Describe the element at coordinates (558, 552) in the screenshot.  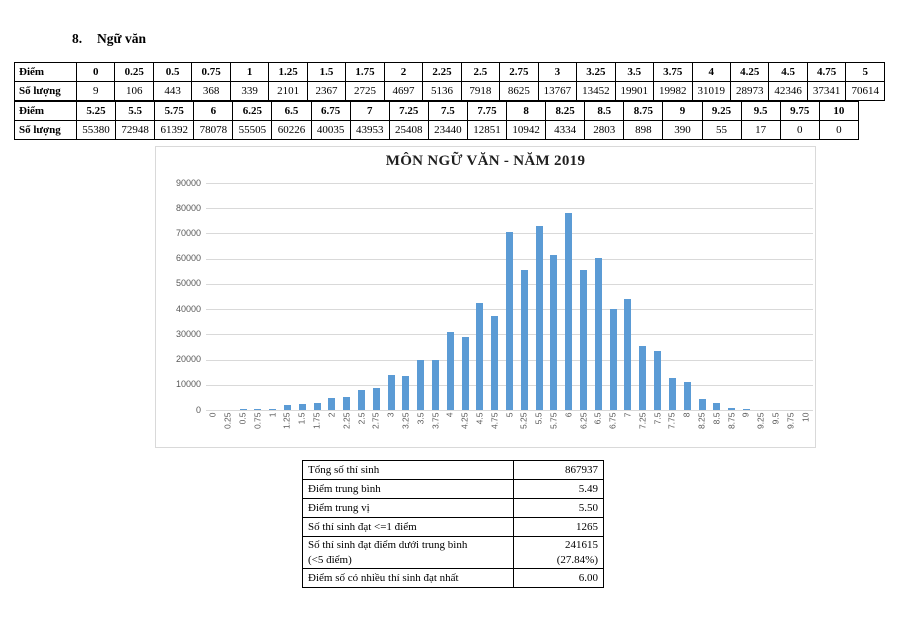
I see `summary-value: 241615 (27.84%)` at that location.